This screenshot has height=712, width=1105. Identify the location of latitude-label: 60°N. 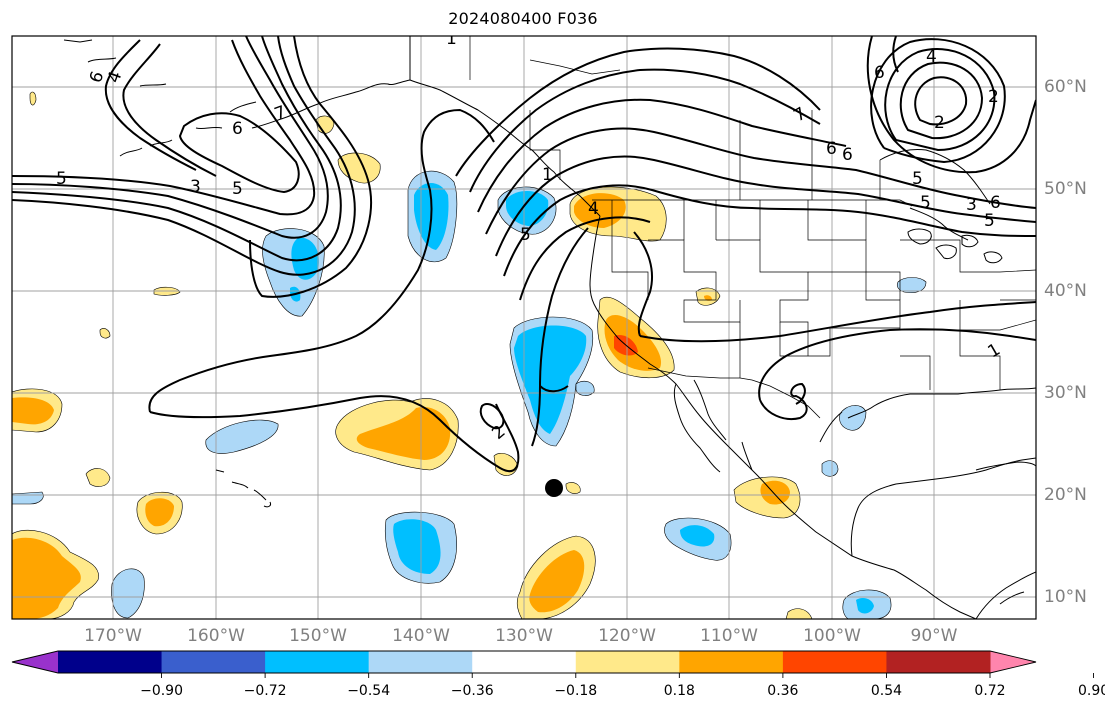
(1065, 87).